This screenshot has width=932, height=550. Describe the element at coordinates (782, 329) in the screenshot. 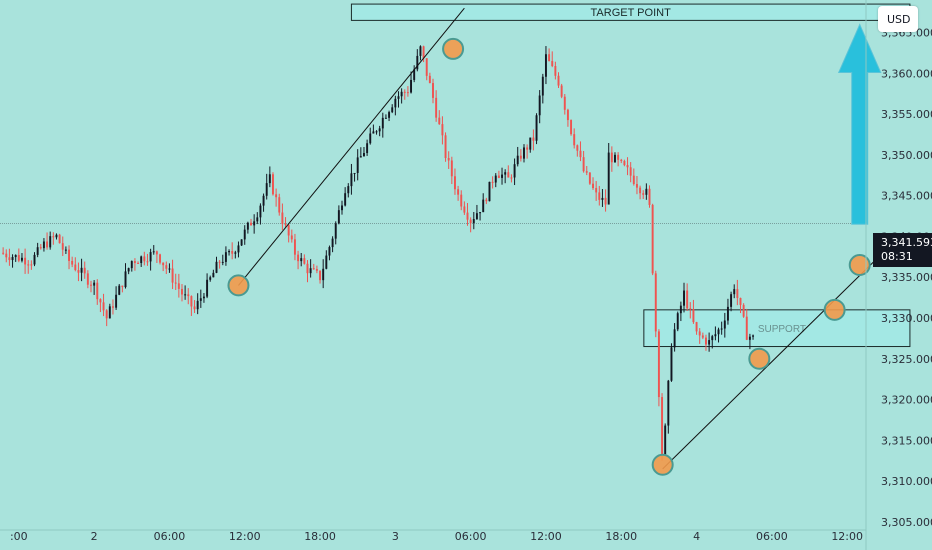

I see `support-zone-label: SUPPORT` at that location.